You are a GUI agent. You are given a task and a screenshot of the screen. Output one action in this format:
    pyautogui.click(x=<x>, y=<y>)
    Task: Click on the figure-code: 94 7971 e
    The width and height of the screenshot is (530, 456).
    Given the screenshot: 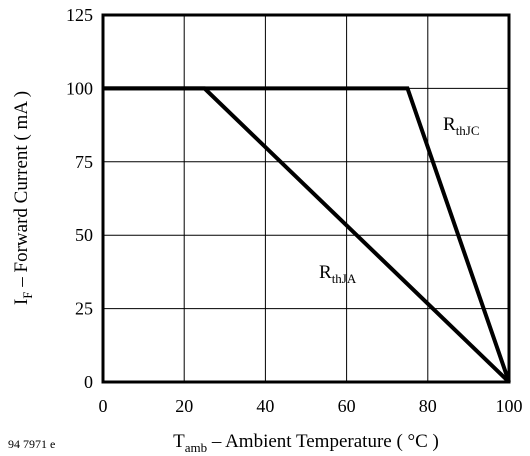 What is the action you would take?
    pyautogui.click(x=31, y=444)
    